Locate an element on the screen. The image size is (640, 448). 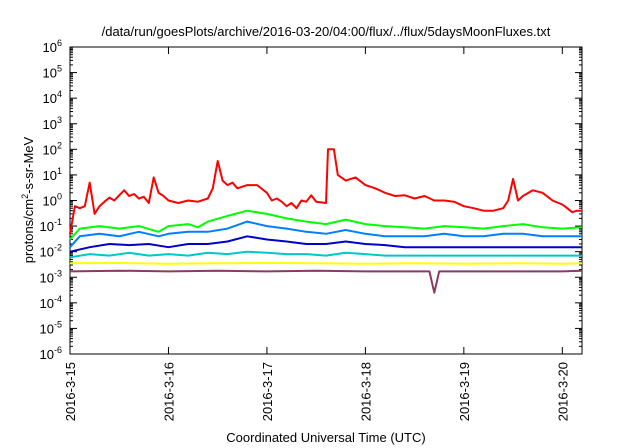
y-tick-label: 10⁶ is located at coordinates (52, 46).